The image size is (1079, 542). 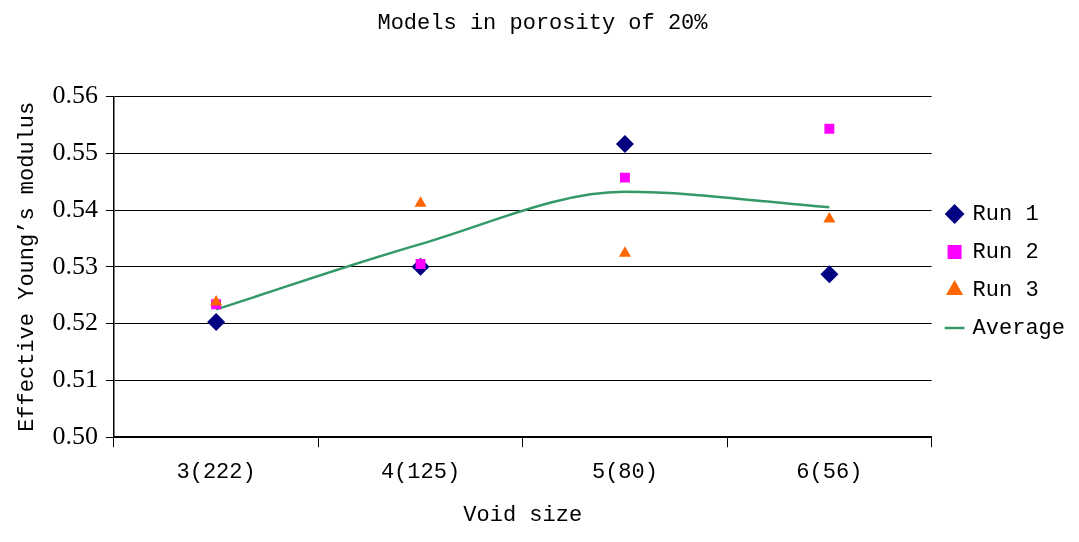 What do you see at coordinates (28, 266) in the screenshot?
I see `y-axis-title: Effective Young’s modulus` at bounding box center [28, 266].